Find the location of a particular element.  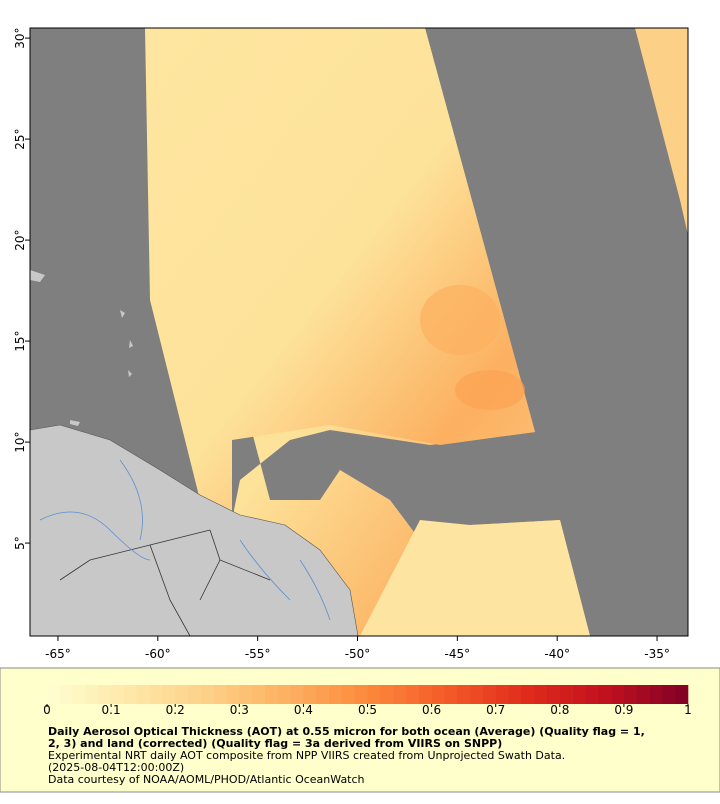

colorbar-tick-label: 0.2 is located at coordinates (175, 710).